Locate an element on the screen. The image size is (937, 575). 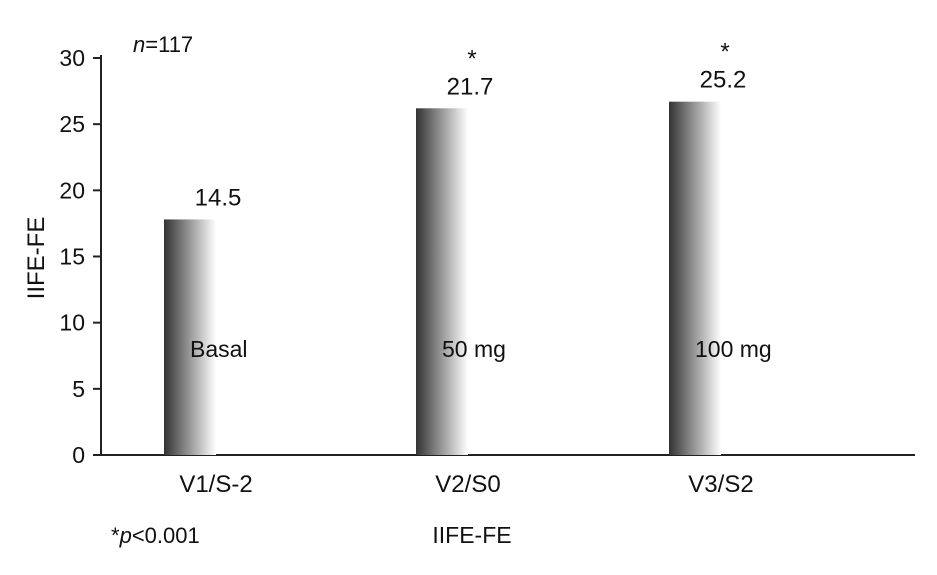
sample-size-annotation: n=117 is located at coordinates (163, 44).